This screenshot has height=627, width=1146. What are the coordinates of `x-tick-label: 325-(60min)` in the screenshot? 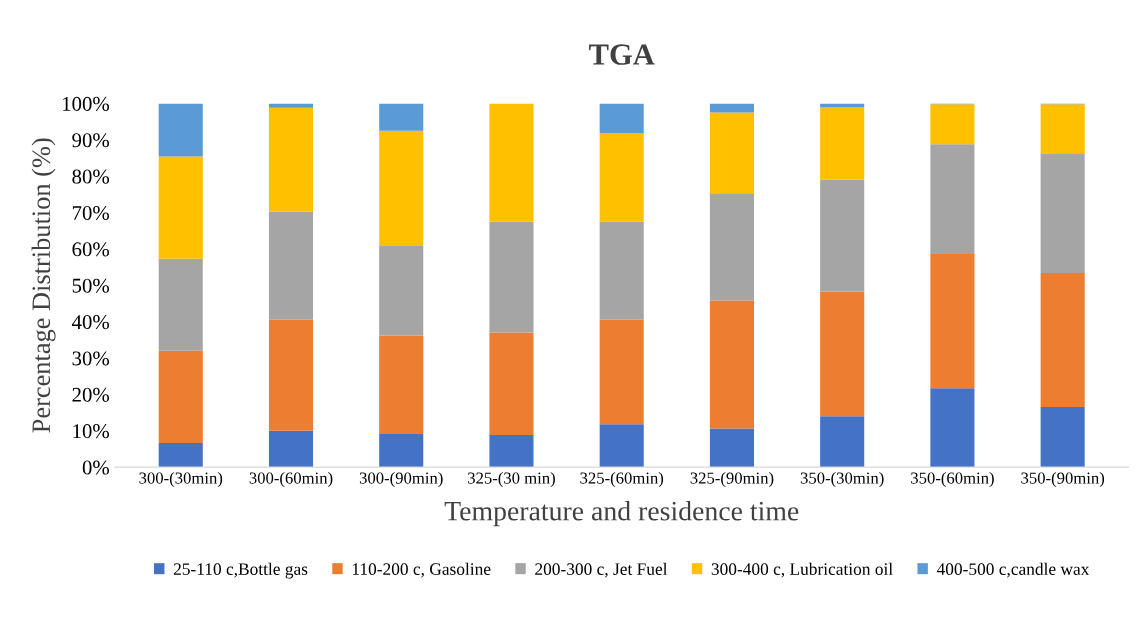 It's located at (622, 479).